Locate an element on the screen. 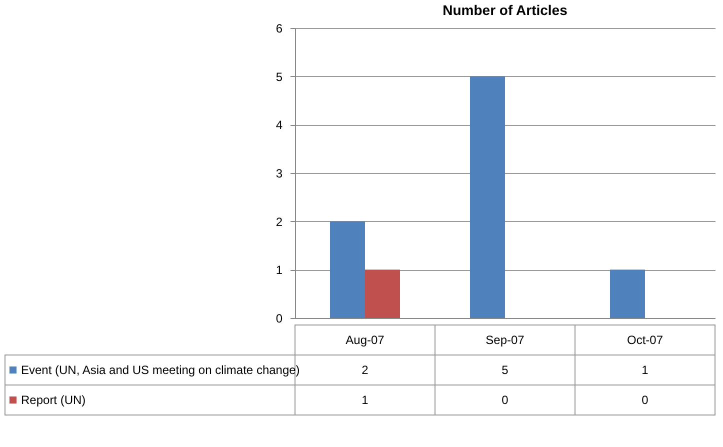 The image size is (723, 447). y-tick-label: 2 is located at coordinates (279, 221).